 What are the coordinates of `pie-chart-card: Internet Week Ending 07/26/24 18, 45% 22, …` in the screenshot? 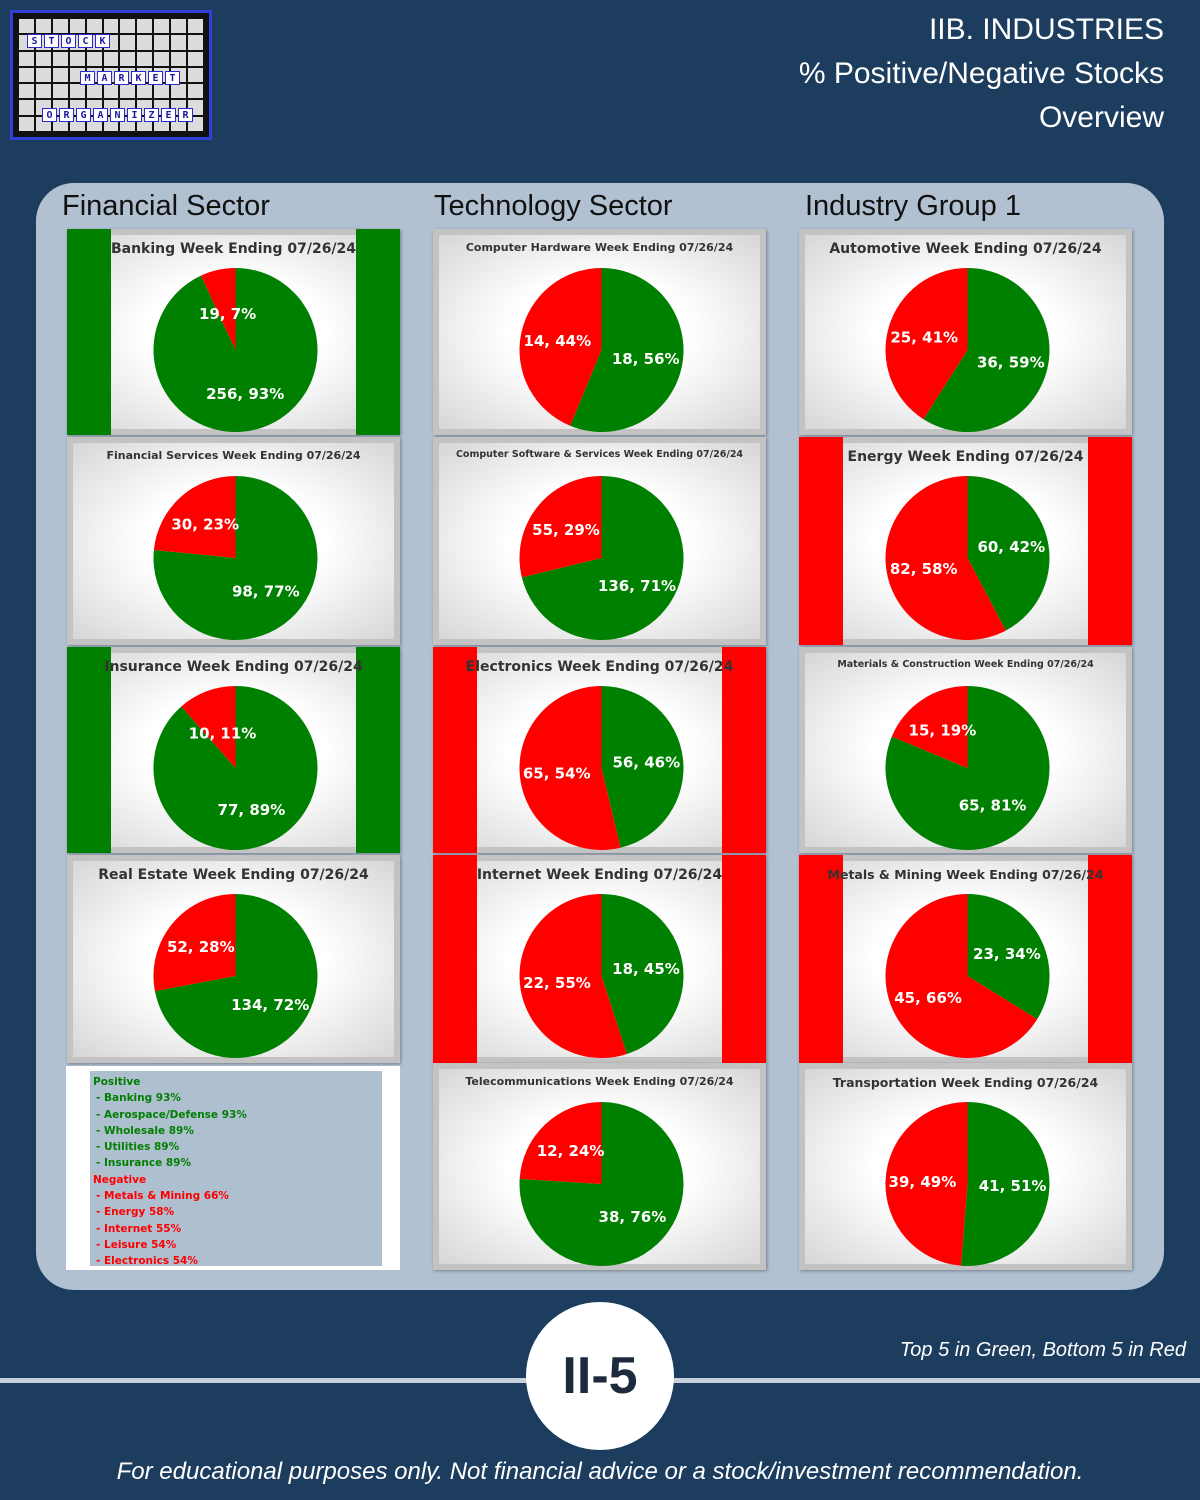 It's located at (599, 959).